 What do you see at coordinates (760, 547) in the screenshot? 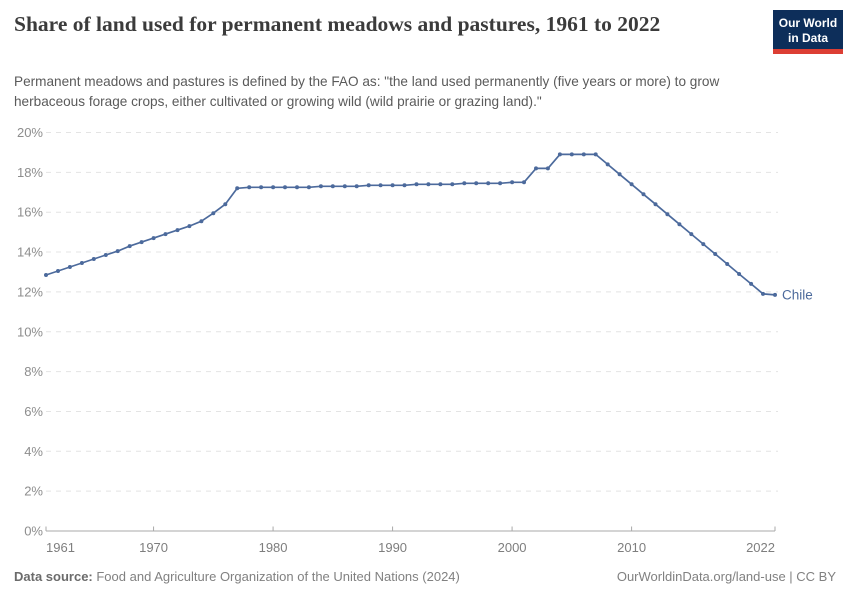
I see `x-axis-tick-label: 2022` at bounding box center [760, 547].